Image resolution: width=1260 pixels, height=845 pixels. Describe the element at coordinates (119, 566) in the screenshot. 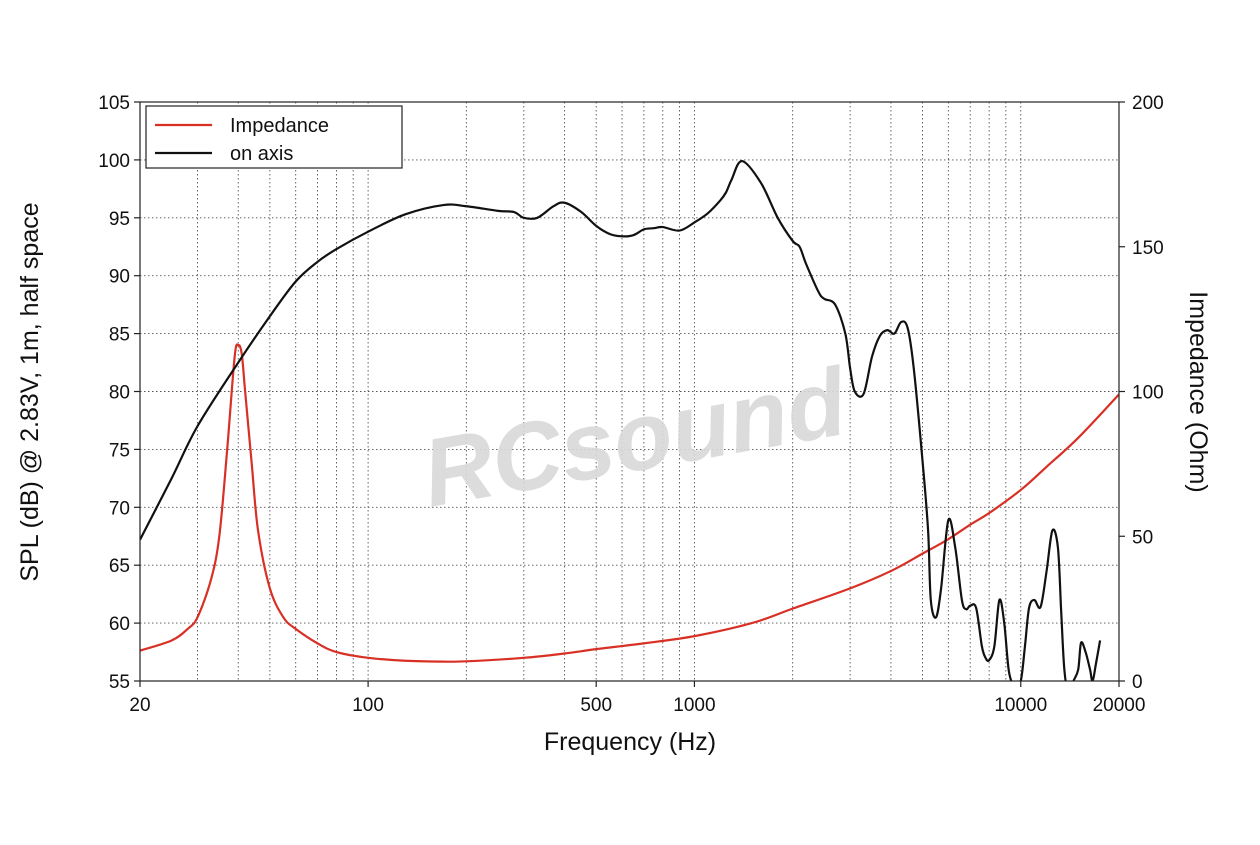

I see `y-tick-label: 65` at that location.